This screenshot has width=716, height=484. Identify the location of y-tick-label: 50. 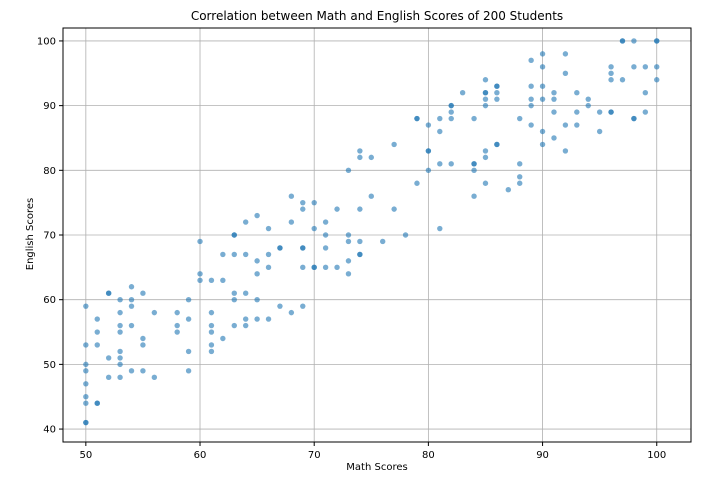
(49, 365).